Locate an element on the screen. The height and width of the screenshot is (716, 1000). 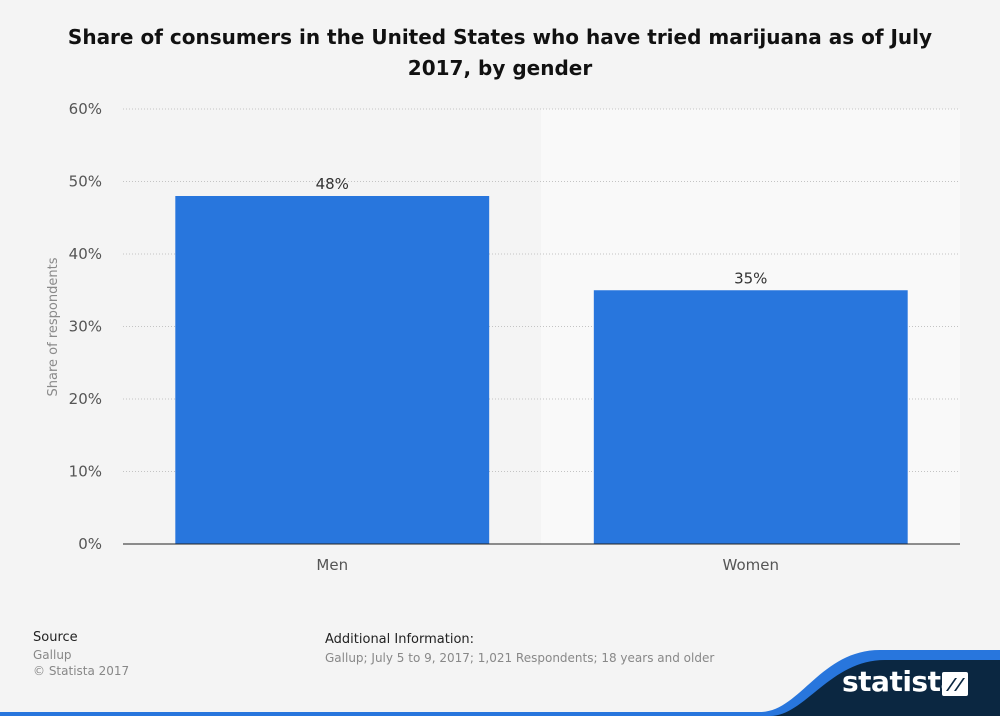
source-heading: Source is located at coordinates (55, 637).